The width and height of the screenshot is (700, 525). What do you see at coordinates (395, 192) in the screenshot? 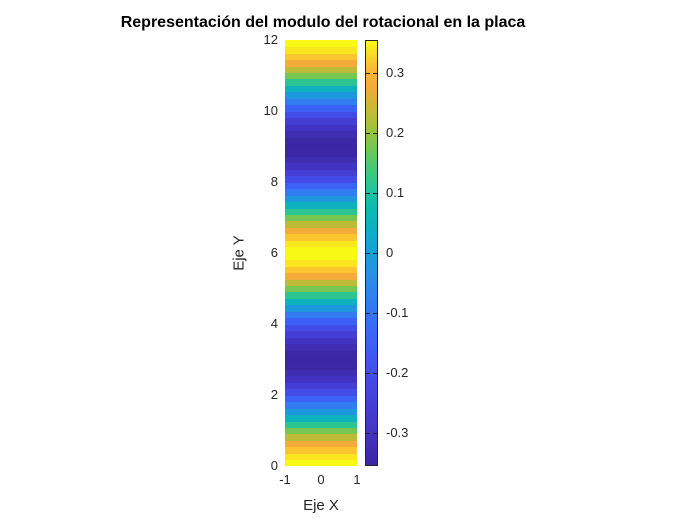
I see `colorbar-tick-label: 0.1` at bounding box center [395, 192].